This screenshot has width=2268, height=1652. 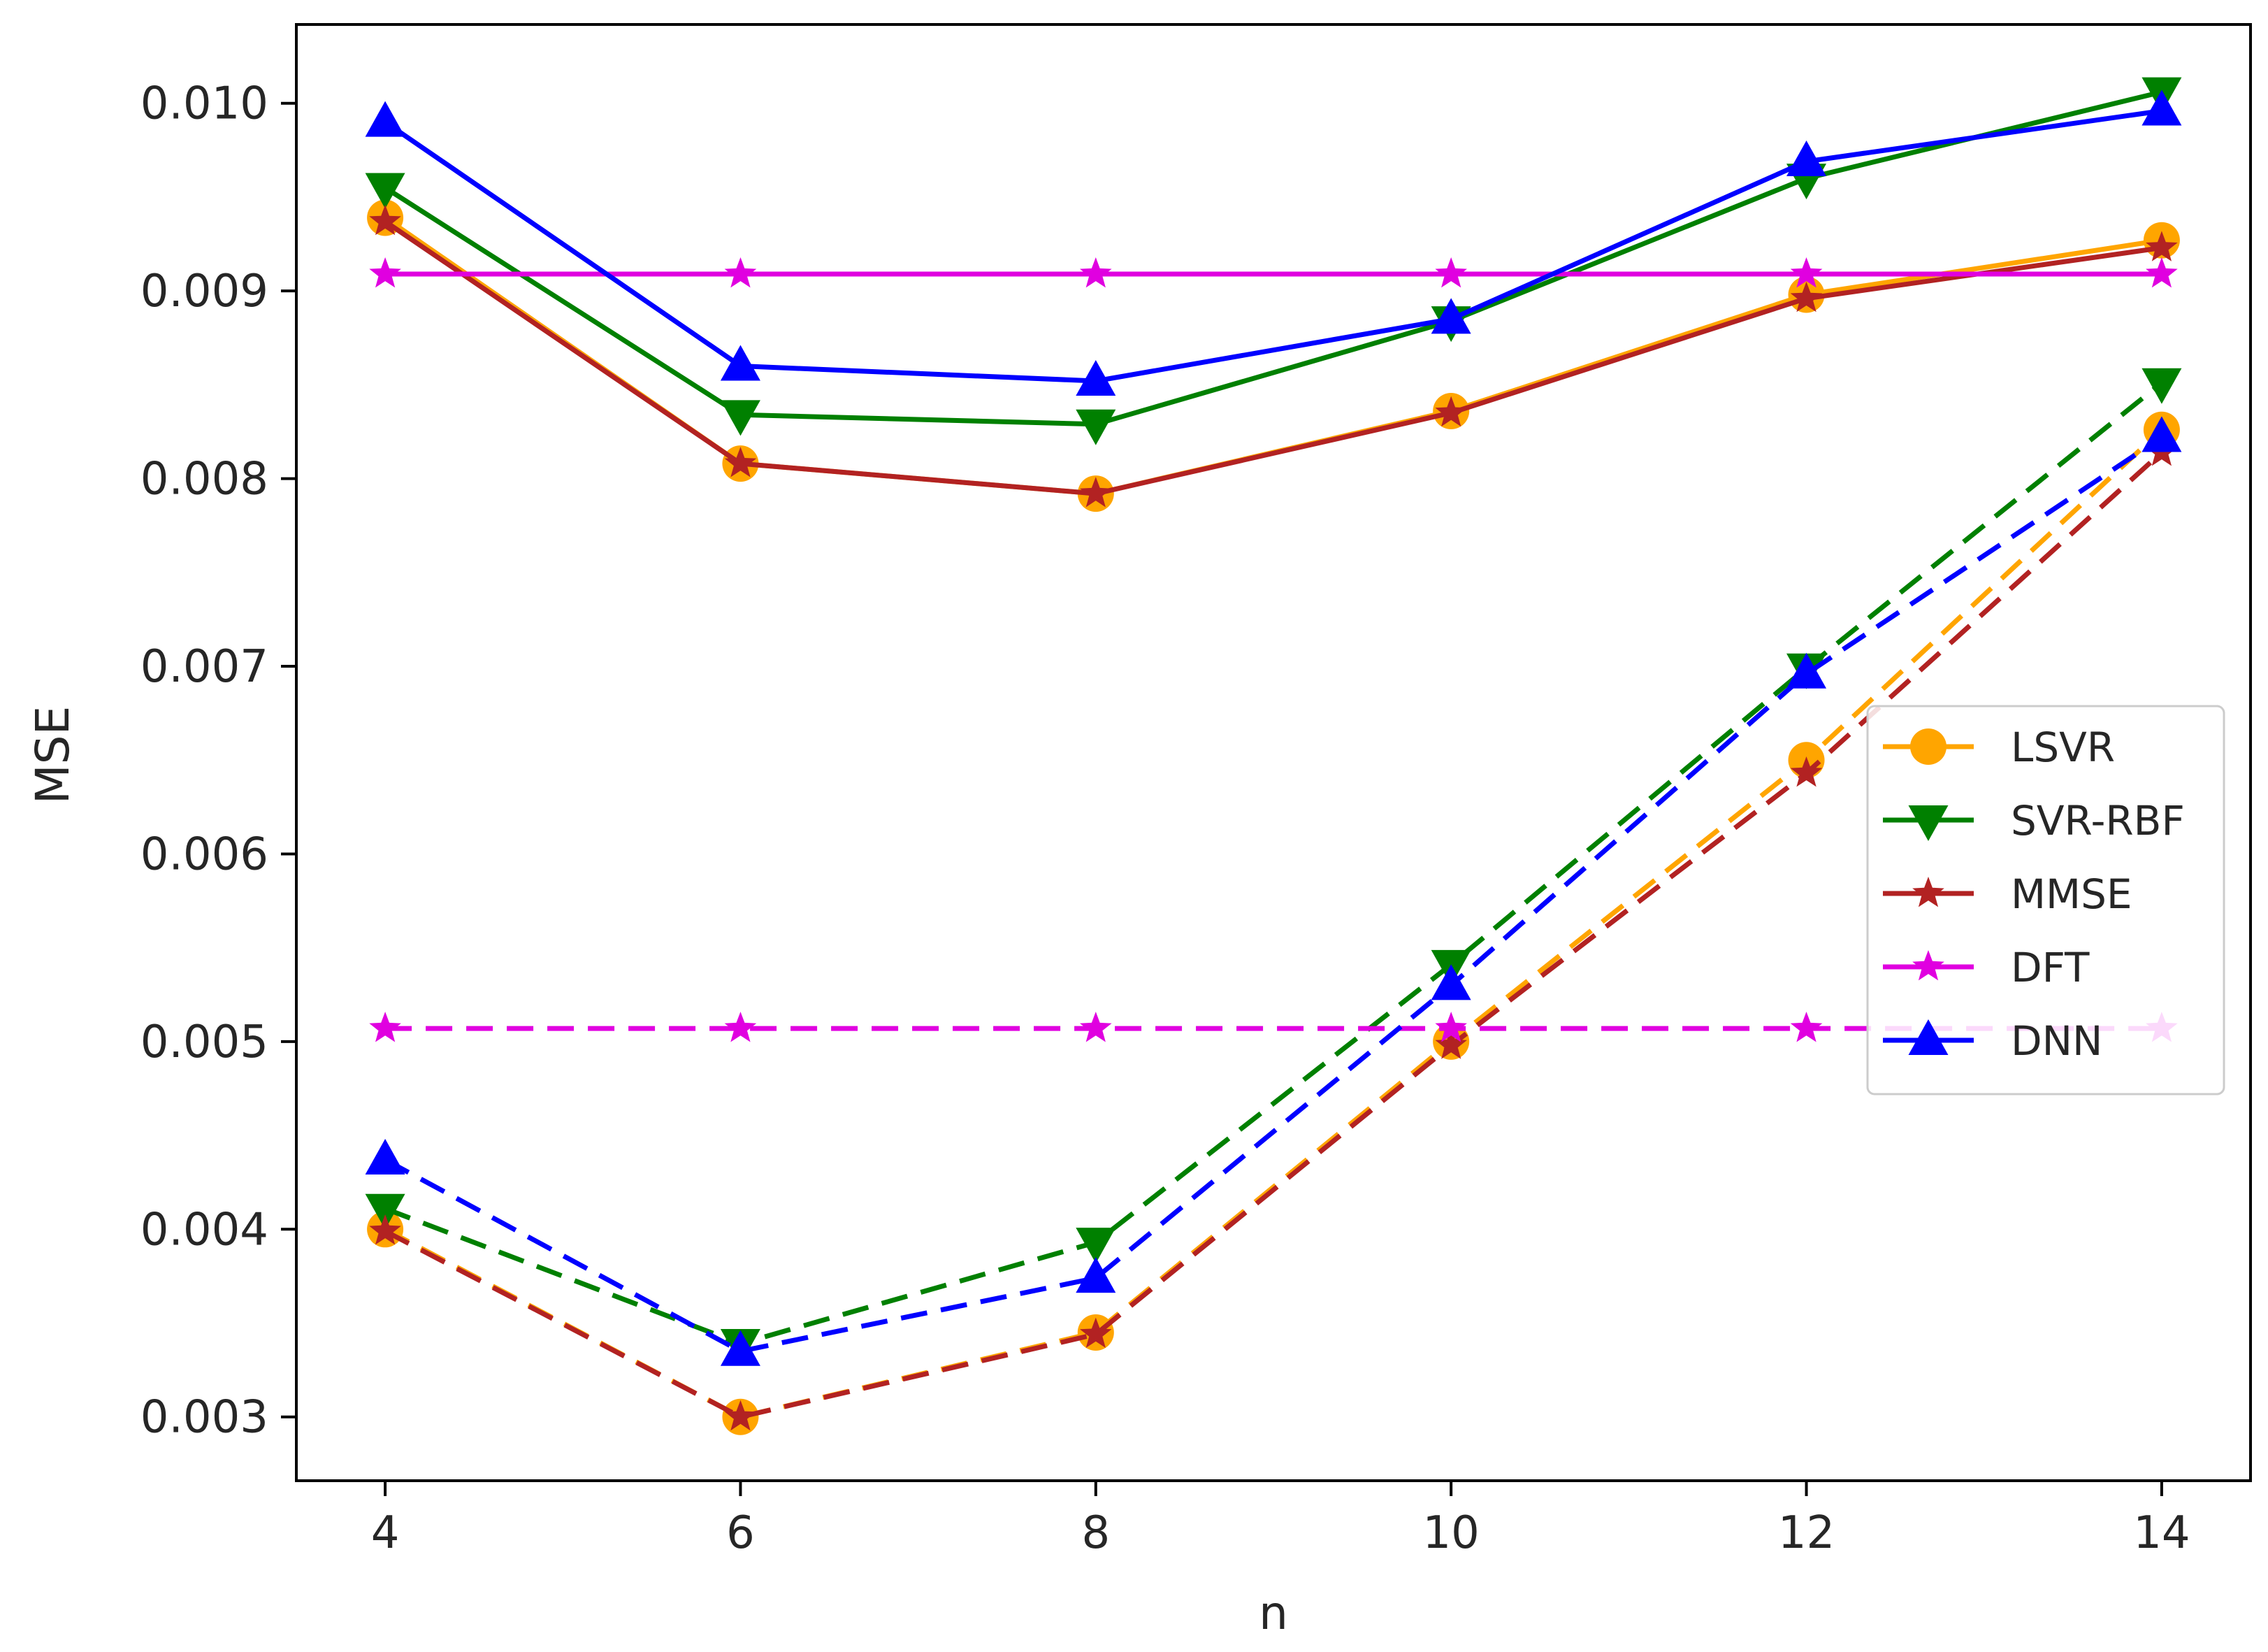 What do you see at coordinates (385, 1533) in the screenshot?
I see `x-tick-label: 4` at bounding box center [385, 1533].